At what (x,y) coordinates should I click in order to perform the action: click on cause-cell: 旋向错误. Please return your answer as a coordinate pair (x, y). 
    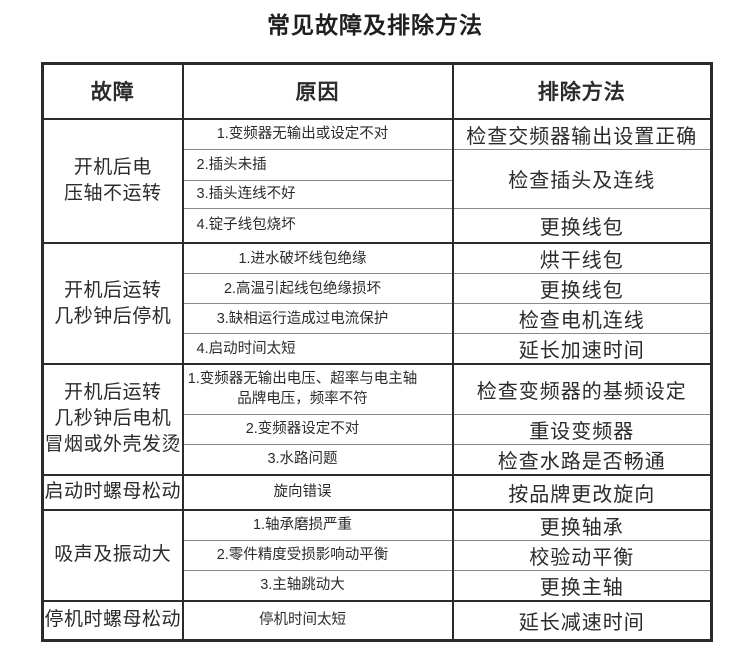
    Looking at the image, I should click on (317, 491).